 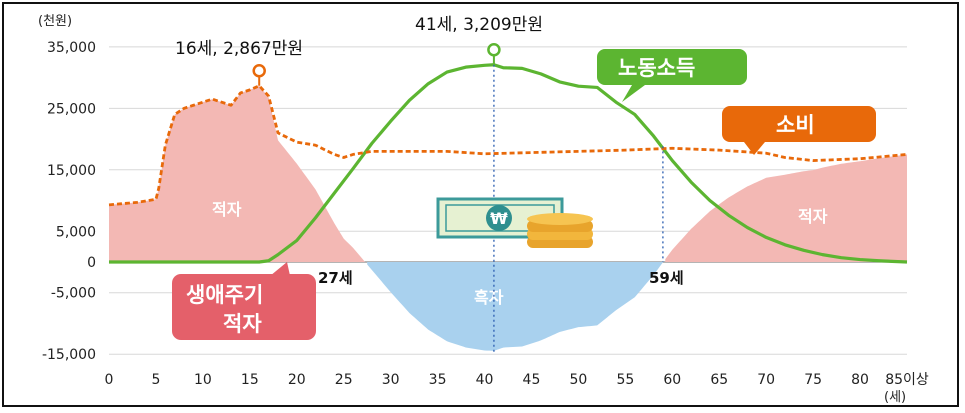 What do you see at coordinates (578, 380) in the screenshot?
I see `x-tick-label: 50` at bounding box center [578, 380].